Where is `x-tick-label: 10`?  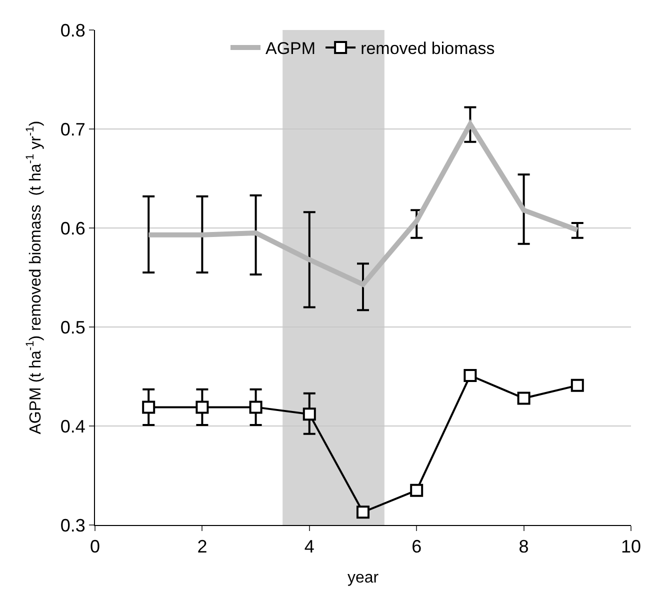
x-tick-label: 10 is located at coordinates (631, 546).